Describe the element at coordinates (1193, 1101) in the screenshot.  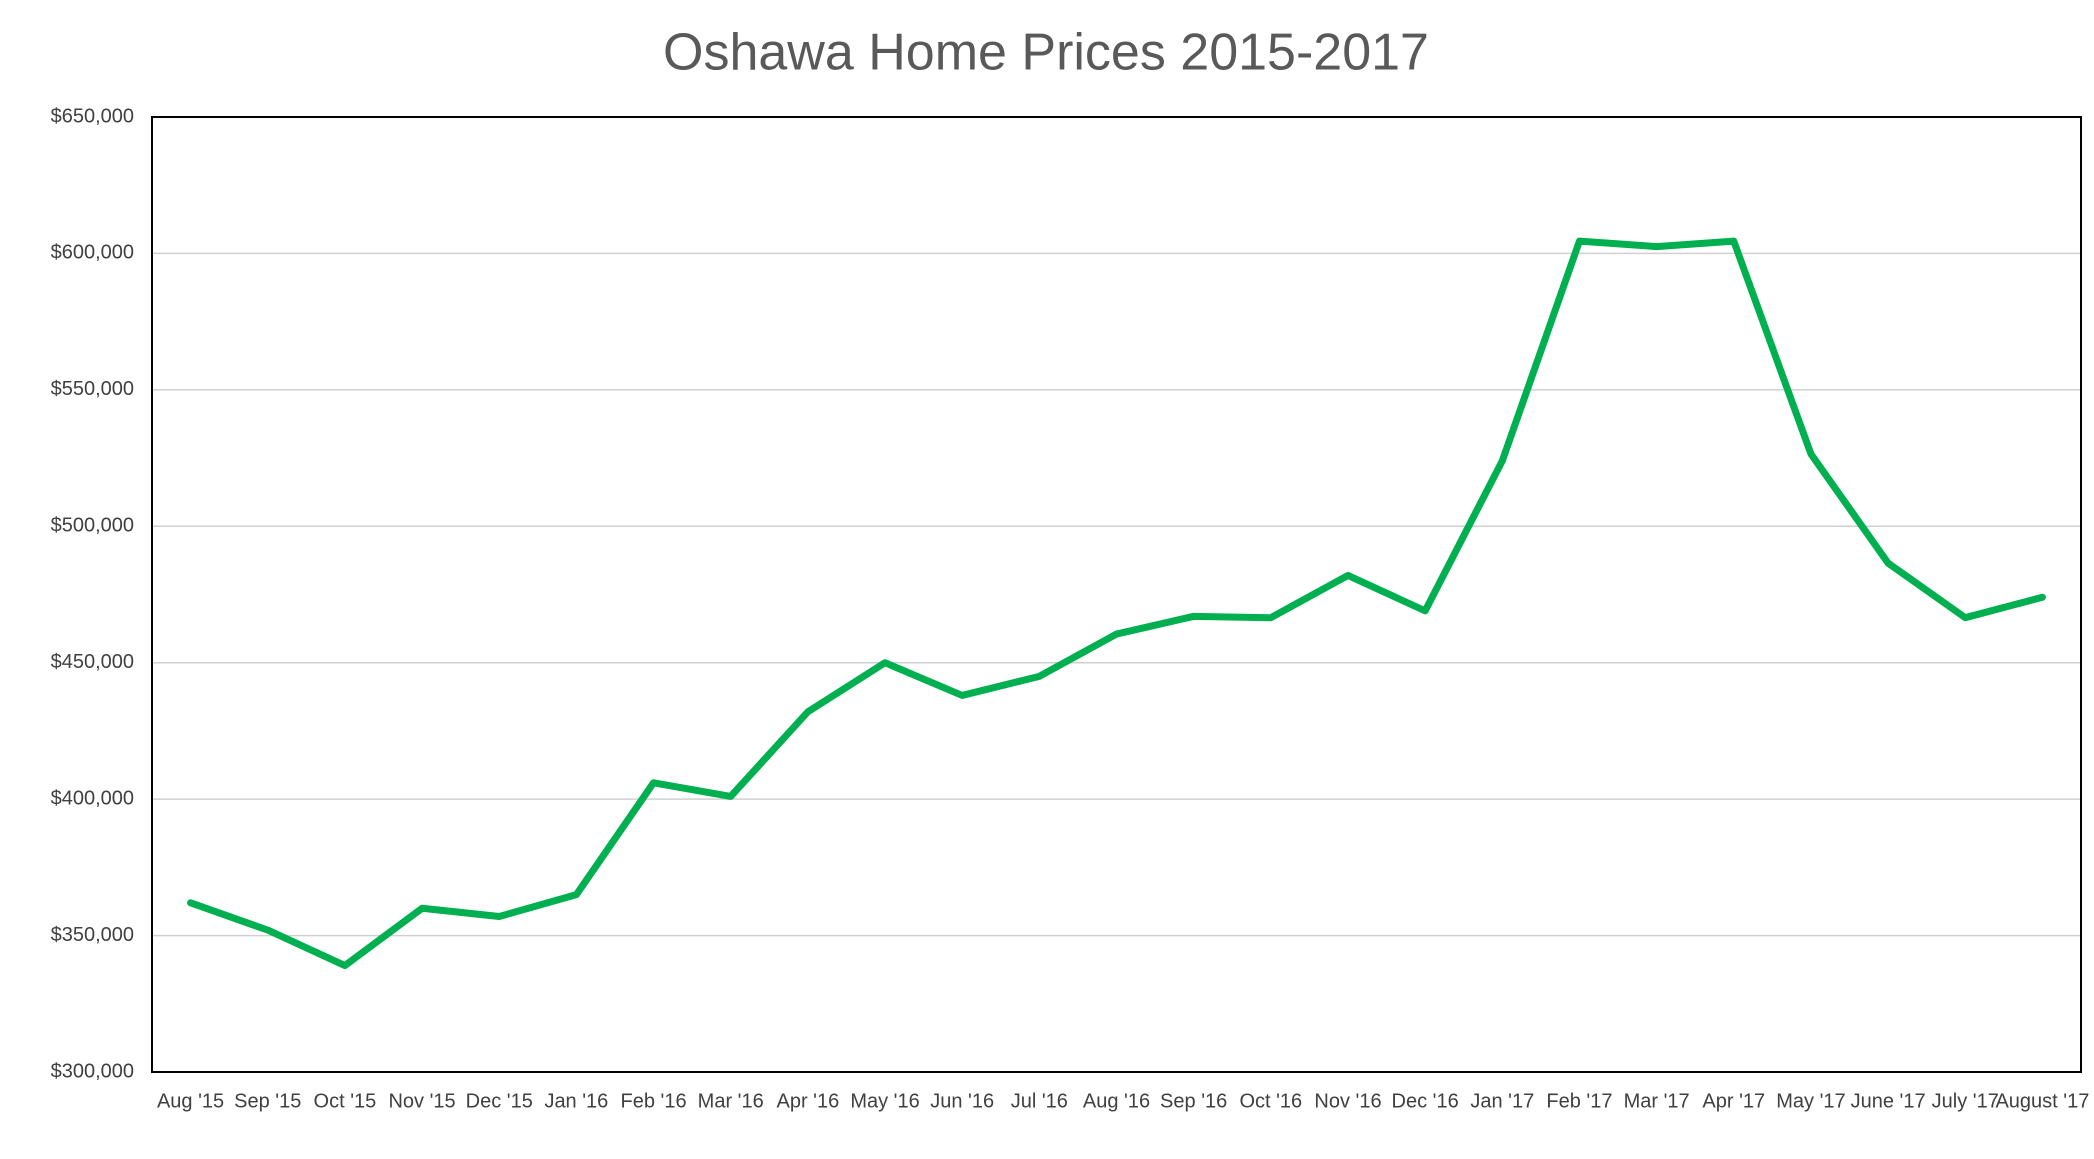
I see `x-tick-label: Sep '16` at that location.